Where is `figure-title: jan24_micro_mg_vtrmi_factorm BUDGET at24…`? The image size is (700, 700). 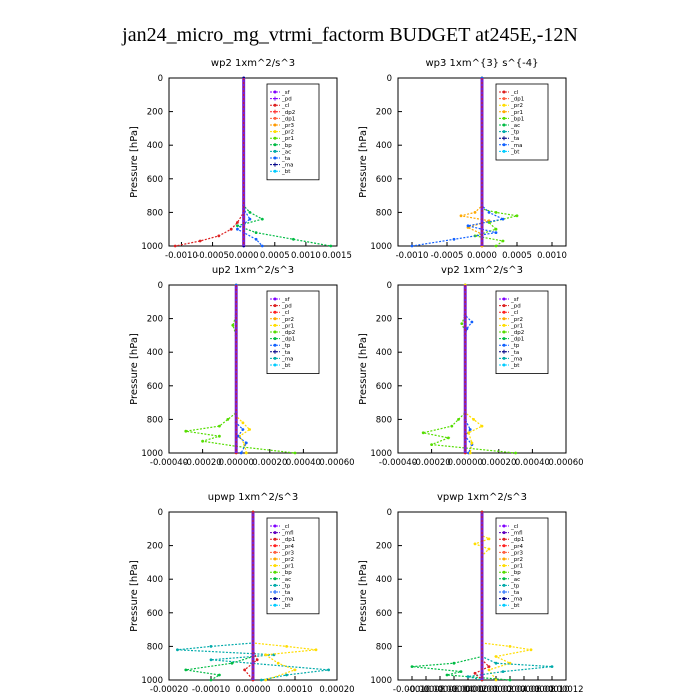 figure-title: jan24_micro_mg_vtrmi_factorm BUDGET at24… is located at coordinates (349, 35).